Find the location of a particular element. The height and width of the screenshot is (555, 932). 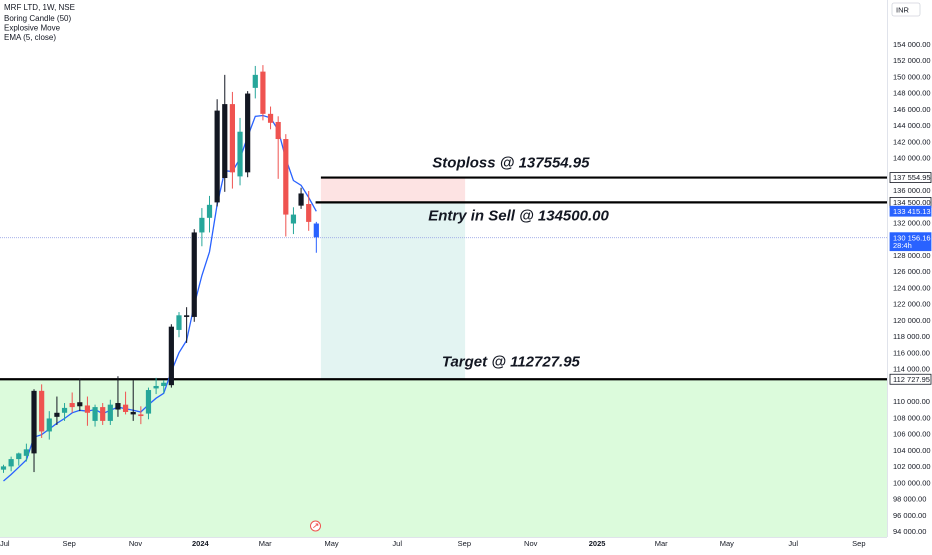

y-tick-label: 94 000.00 is located at coordinates (909, 531).